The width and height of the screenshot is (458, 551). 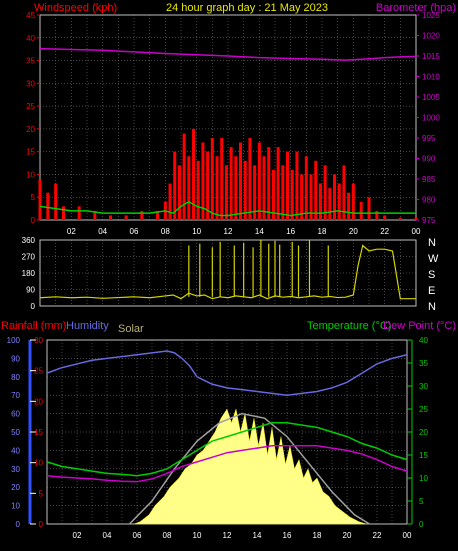 I want to click on temperature-tick-label: 0, so click(x=421, y=524).